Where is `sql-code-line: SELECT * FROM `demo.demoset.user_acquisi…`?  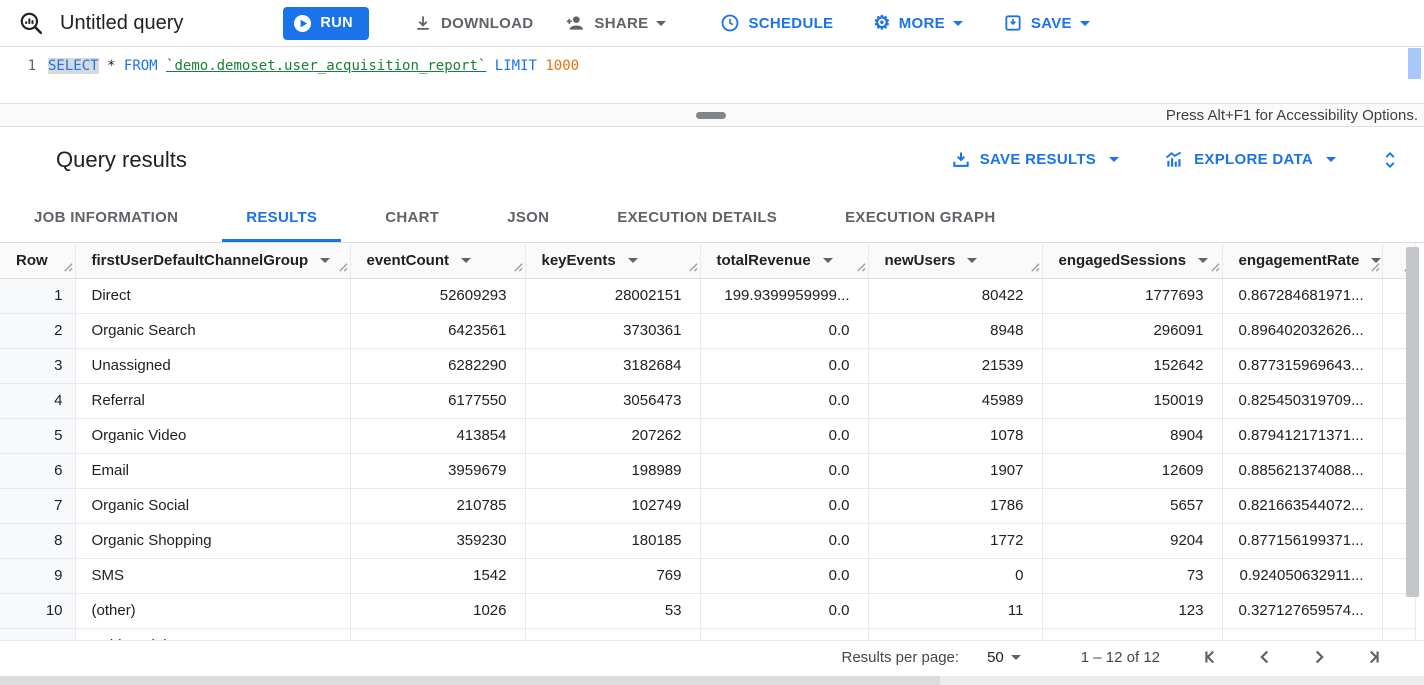
sql-code-line: SELECT * FROM `demo.demoset.user_acquisi… is located at coordinates (313, 66).